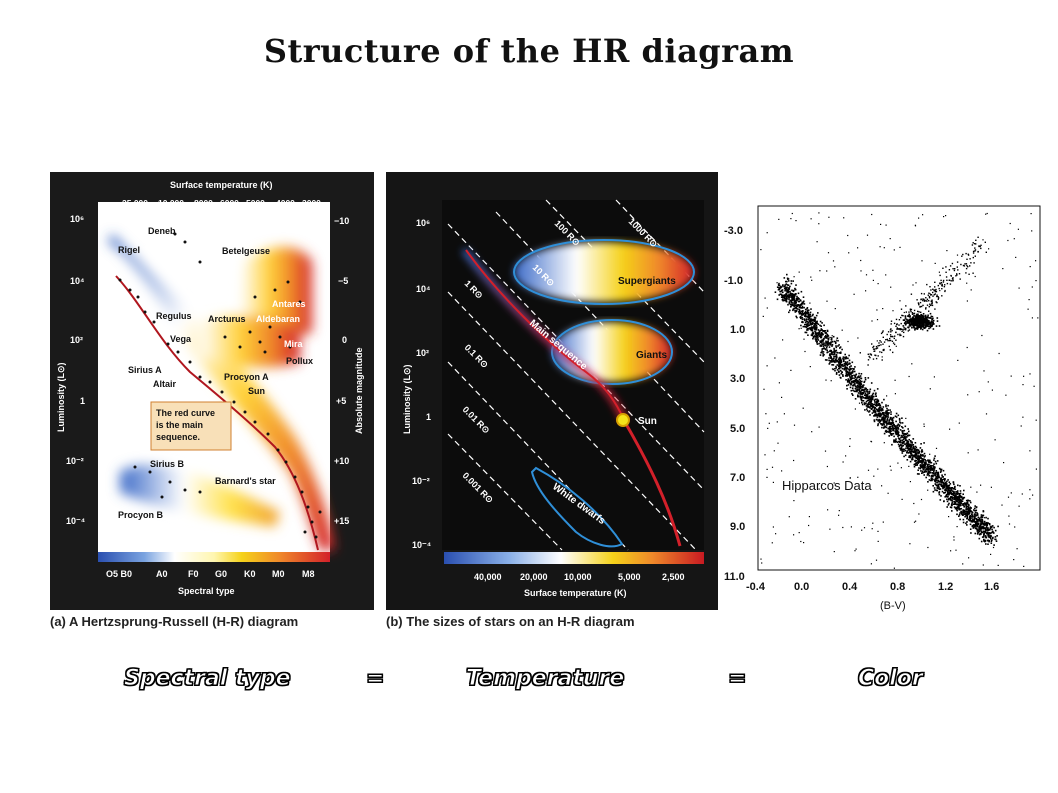 This screenshot has height=793, width=1058. I want to click on tick-label: -1.0, so click(733, 281).